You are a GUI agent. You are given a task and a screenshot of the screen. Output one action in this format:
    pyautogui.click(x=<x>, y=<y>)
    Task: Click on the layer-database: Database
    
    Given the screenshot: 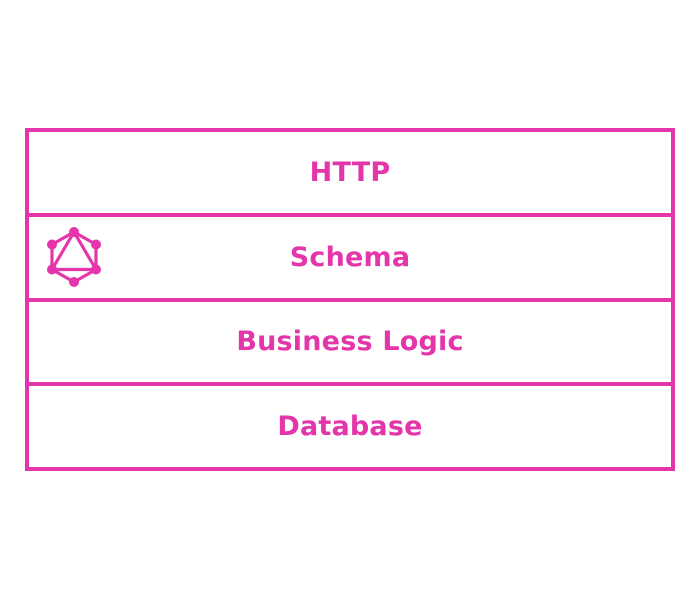 What is the action you would take?
    pyautogui.click(x=350, y=426)
    